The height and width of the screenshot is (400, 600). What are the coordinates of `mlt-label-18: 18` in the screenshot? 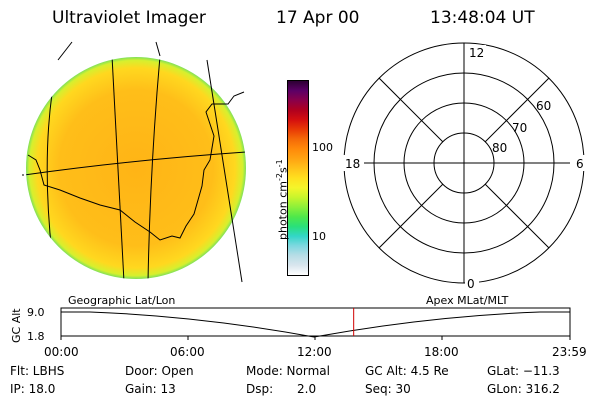 It's located at (352, 164).